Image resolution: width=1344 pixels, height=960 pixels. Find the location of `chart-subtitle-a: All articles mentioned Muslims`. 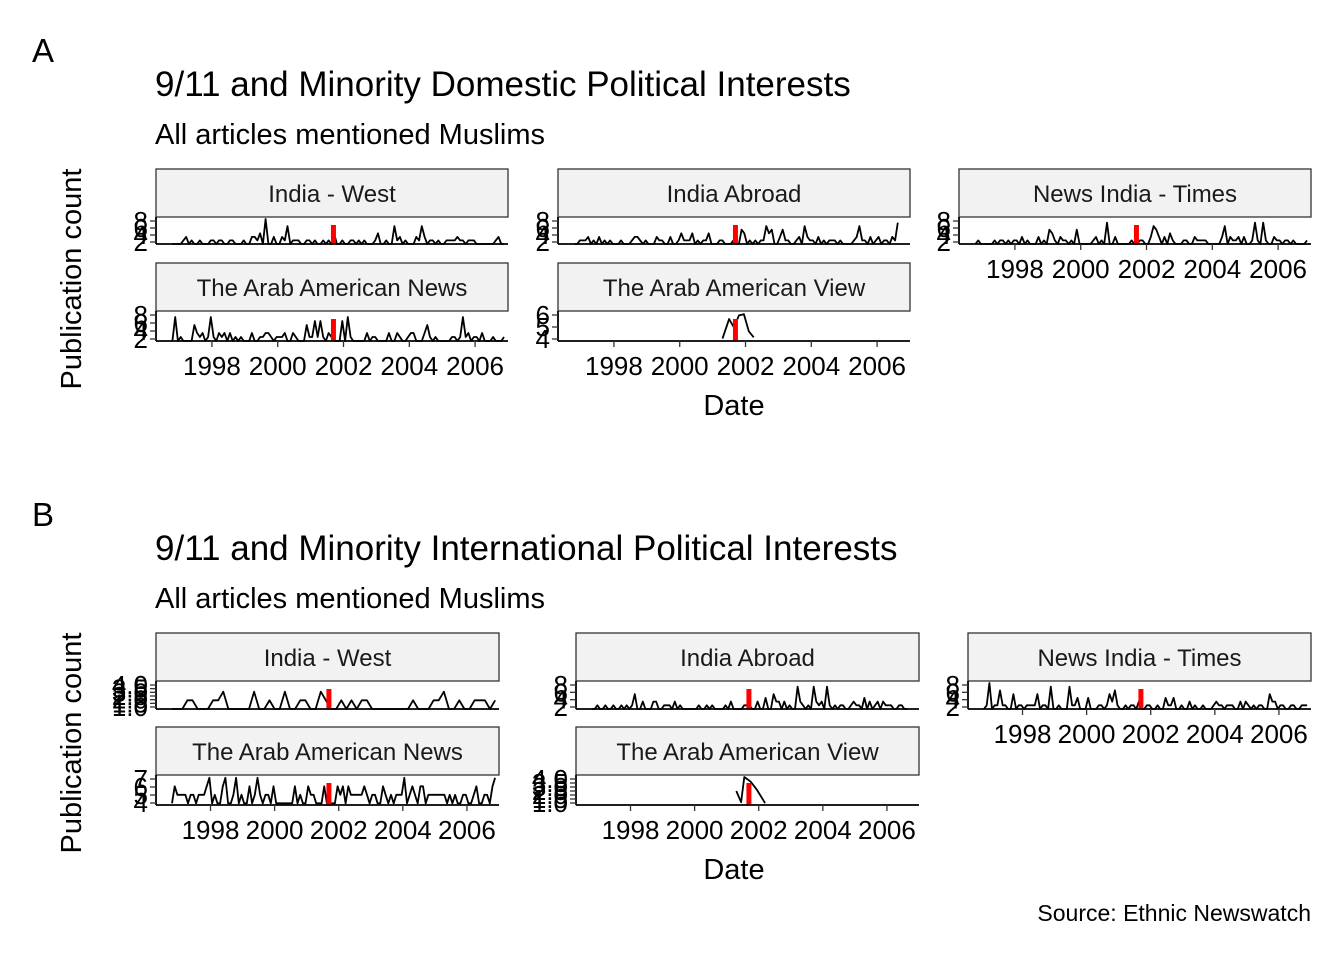

chart-subtitle-a: All articles mentioned Muslims is located at coordinates (350, 135).